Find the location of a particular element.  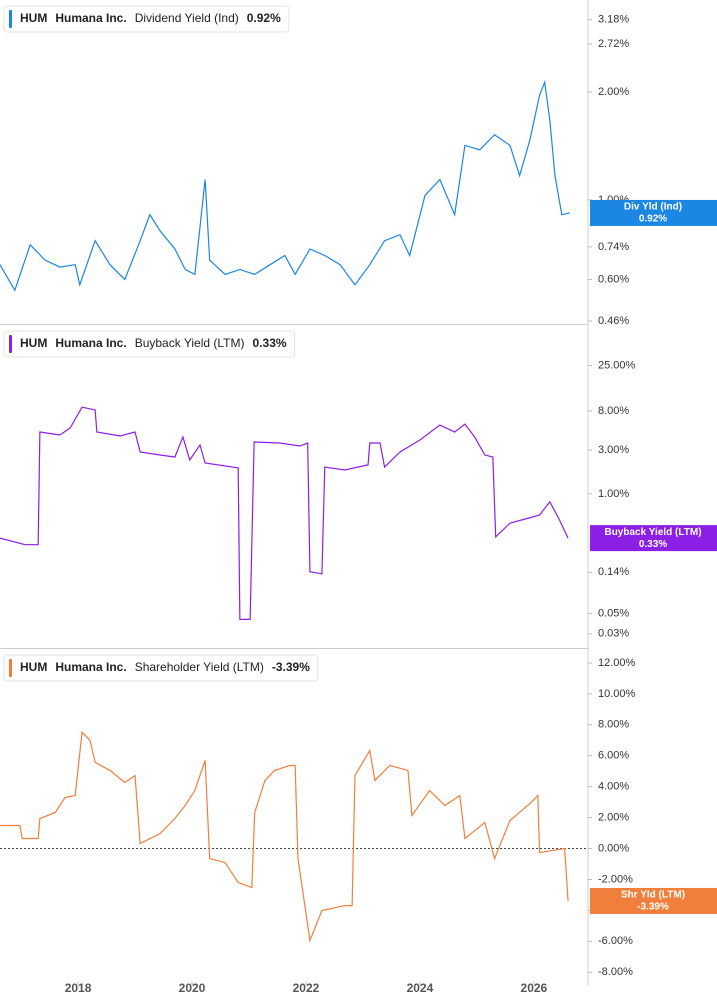

y-tick-label: 0.00% is located at coordinates (613, 848).